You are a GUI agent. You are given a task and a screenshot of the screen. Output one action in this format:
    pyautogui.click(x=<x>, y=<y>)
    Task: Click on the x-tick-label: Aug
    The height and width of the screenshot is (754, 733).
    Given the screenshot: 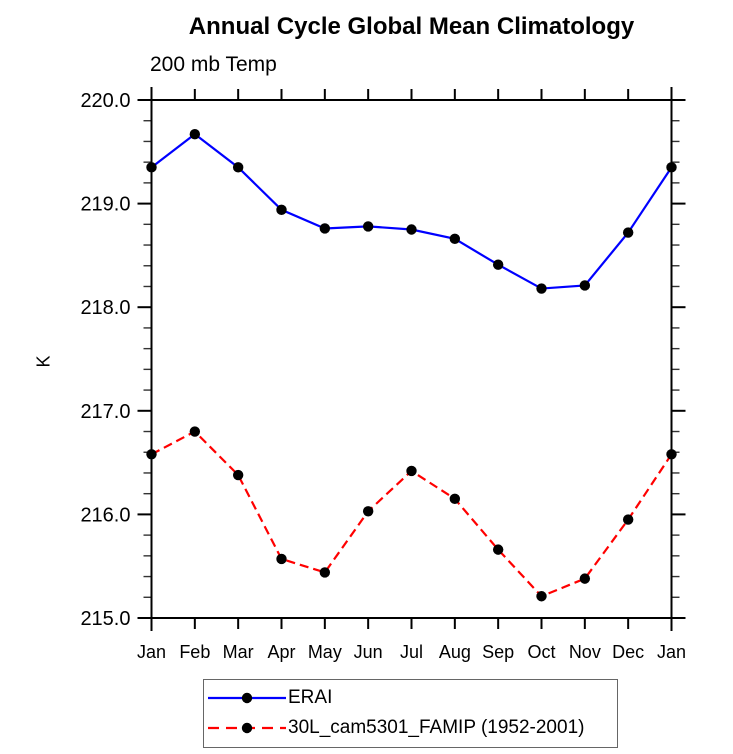 What is the action you would take?
    pyautogui.click(x=455, y=652)
    